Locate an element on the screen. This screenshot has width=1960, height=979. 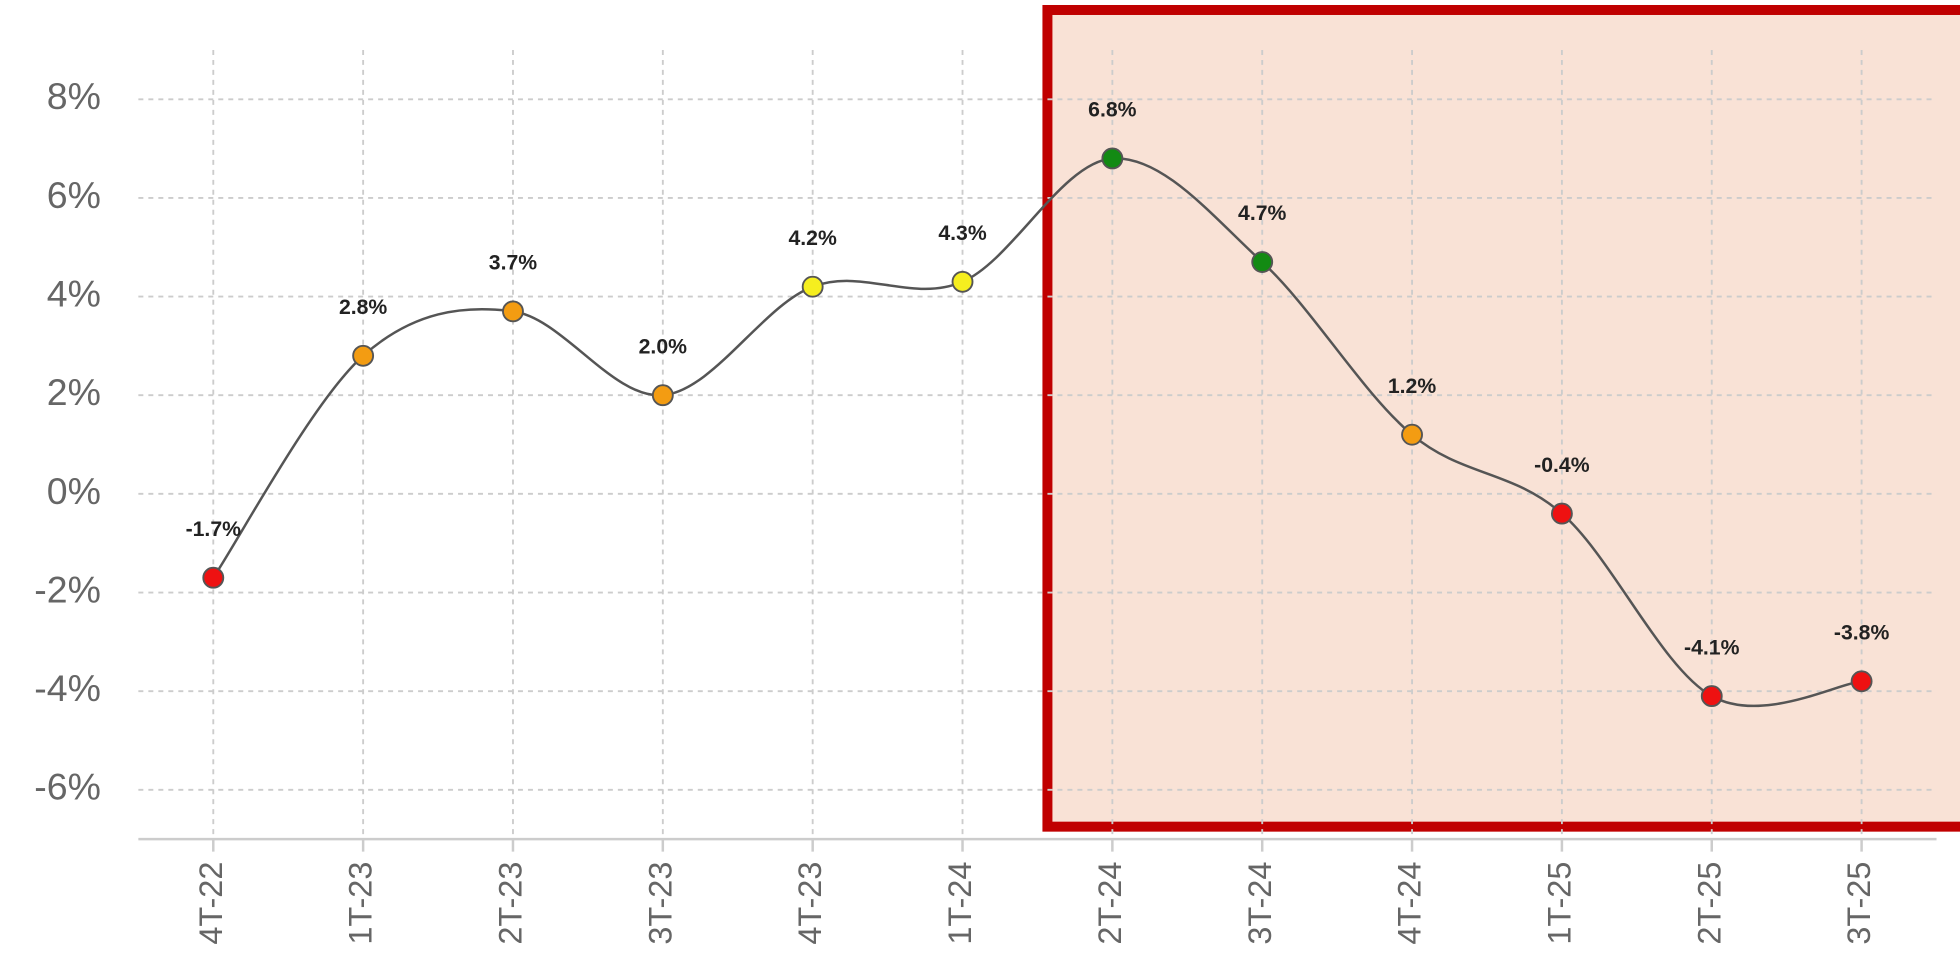
x-tick-label: 1T-25 is located at coordinates (1559, 903).